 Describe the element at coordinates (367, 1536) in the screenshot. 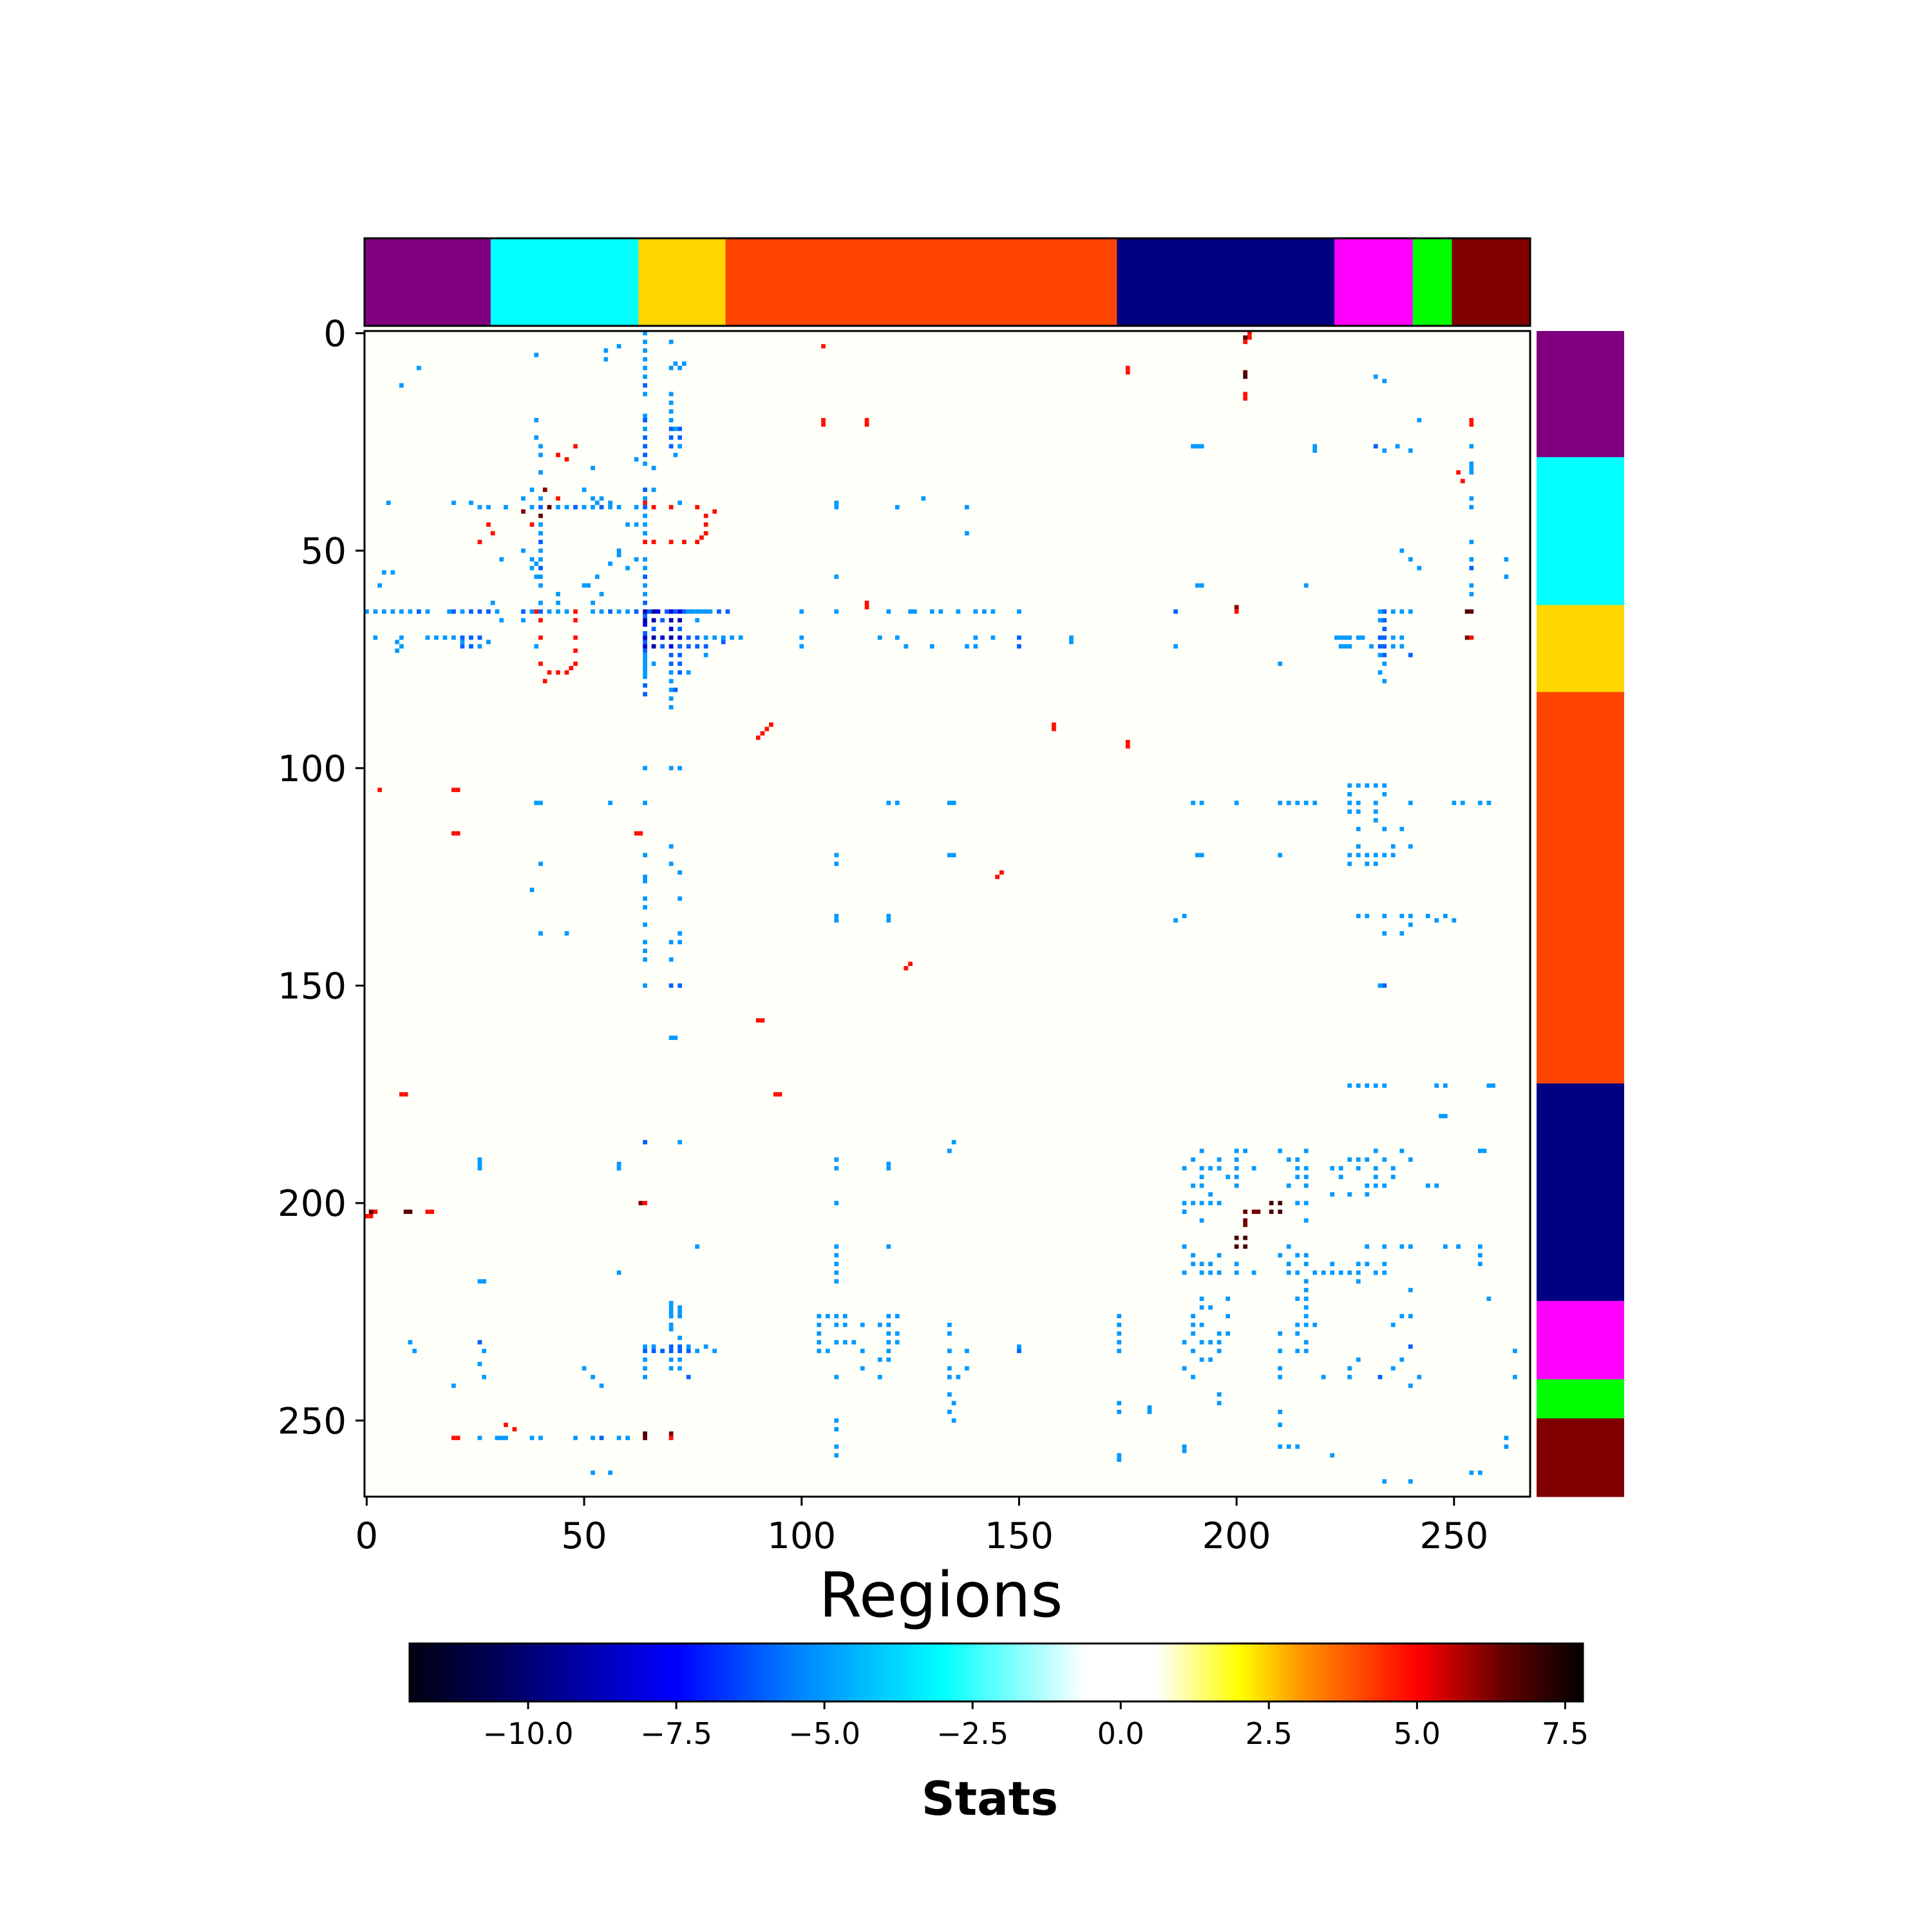

I see `x-tick-label: 0` at that location.